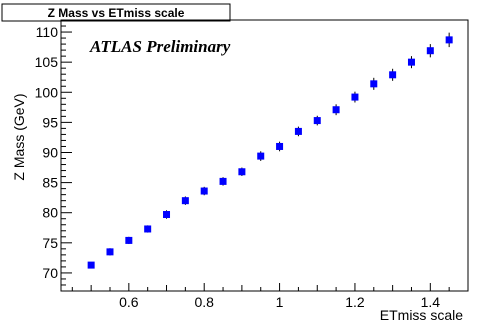 The image size is (477, 326). What do you see at coordinates (204, 302) in the screenshot?
I see `x-tick-label: 0.8` at bounding box center [204, 302].